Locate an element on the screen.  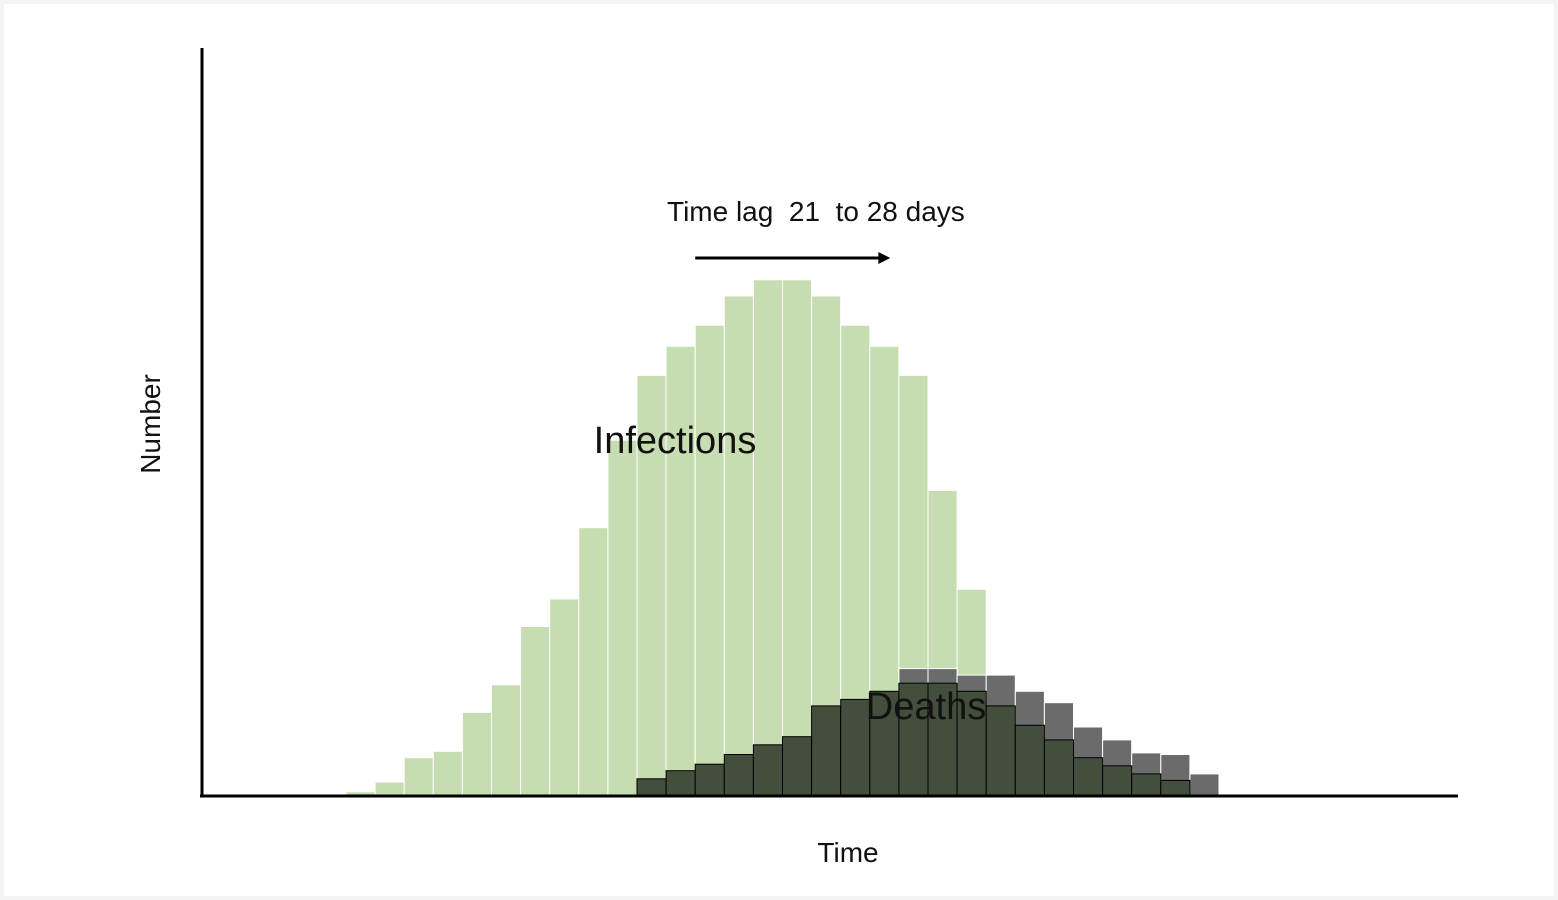
deaths-label: Deaths is located at coordinates (926, 707).